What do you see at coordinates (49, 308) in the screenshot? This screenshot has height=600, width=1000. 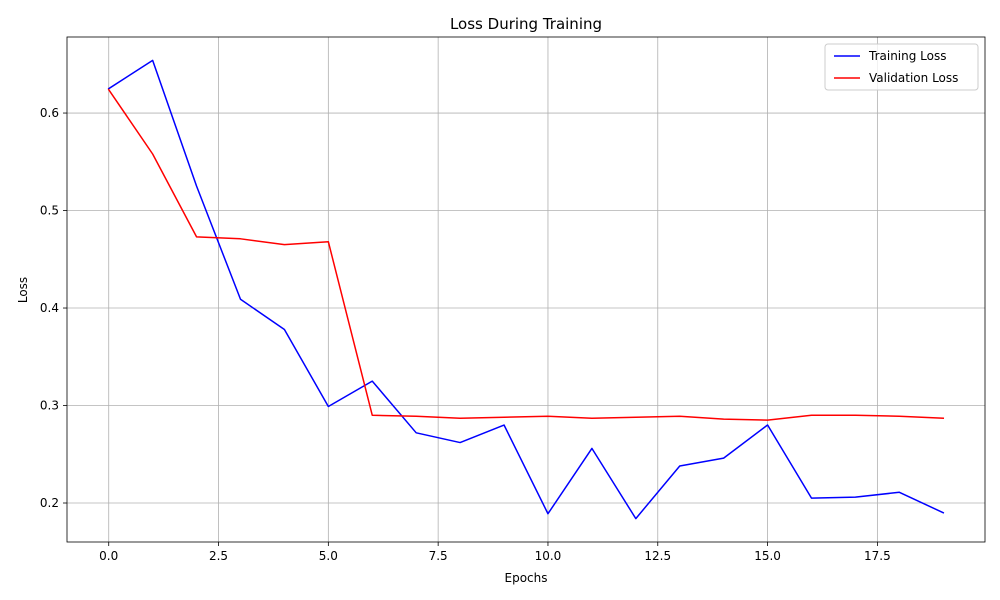 I see `y-tick-label: 0.4` at bounding box center [49, 308].